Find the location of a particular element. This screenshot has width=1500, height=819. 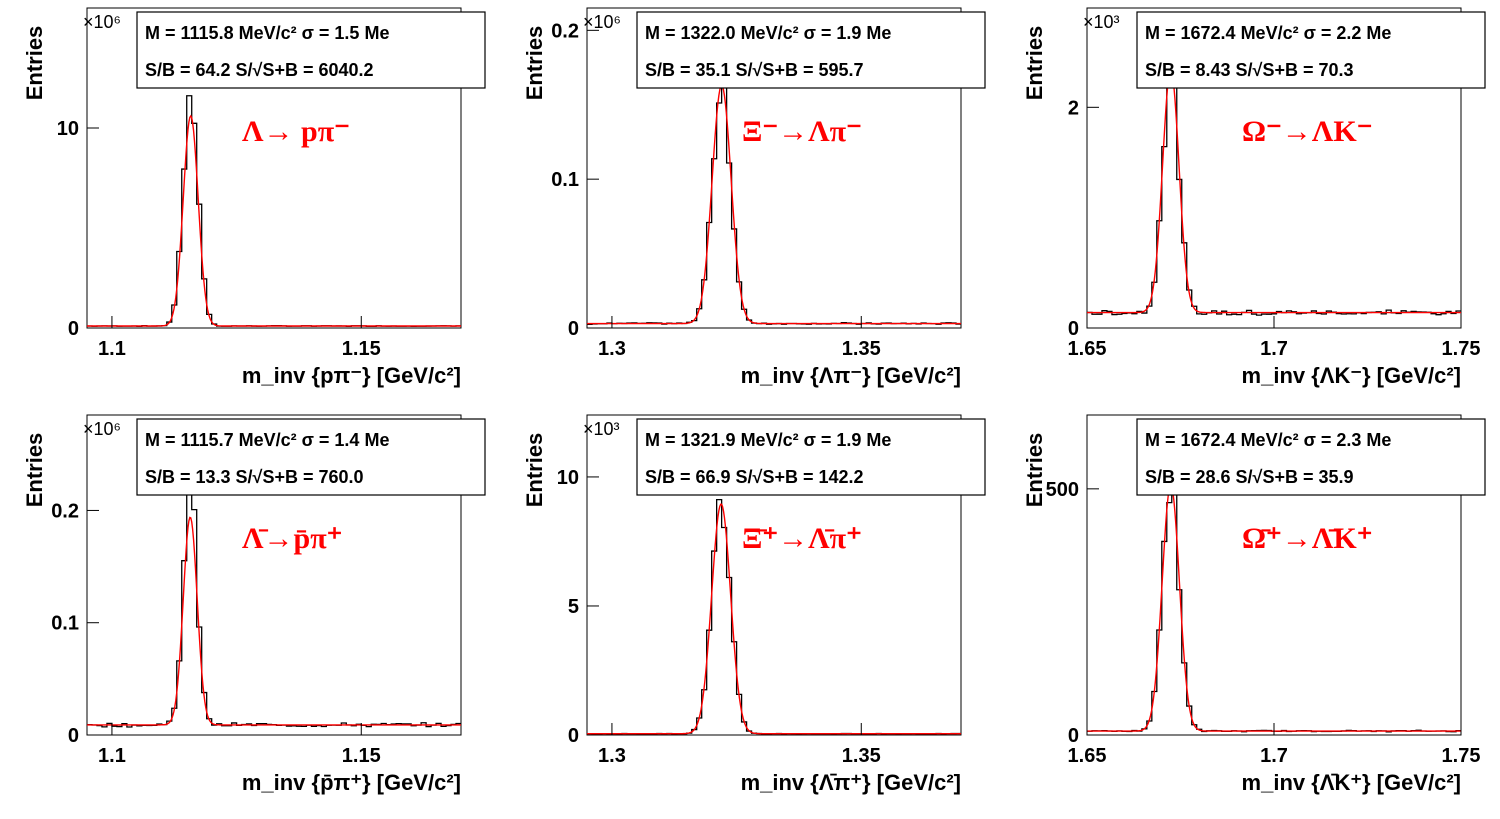

stats-line-mass: M = 1672.4 MeV/c² σ = 2.3 Me is located at coordinates (1268, 440).